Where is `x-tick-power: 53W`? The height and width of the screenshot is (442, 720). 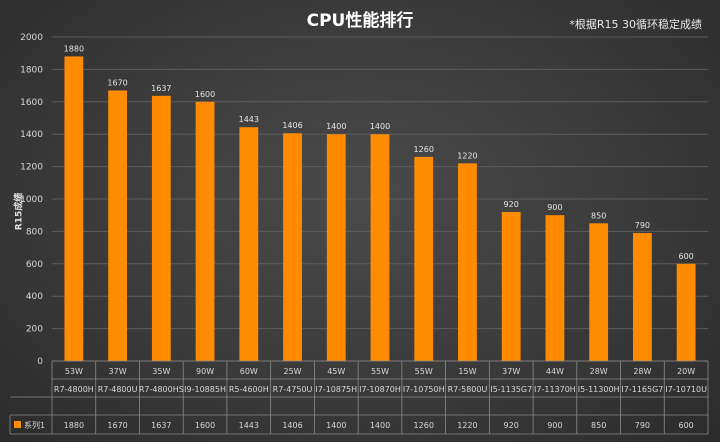 x-tick-power: 53W is located at coordinates (74, 371).